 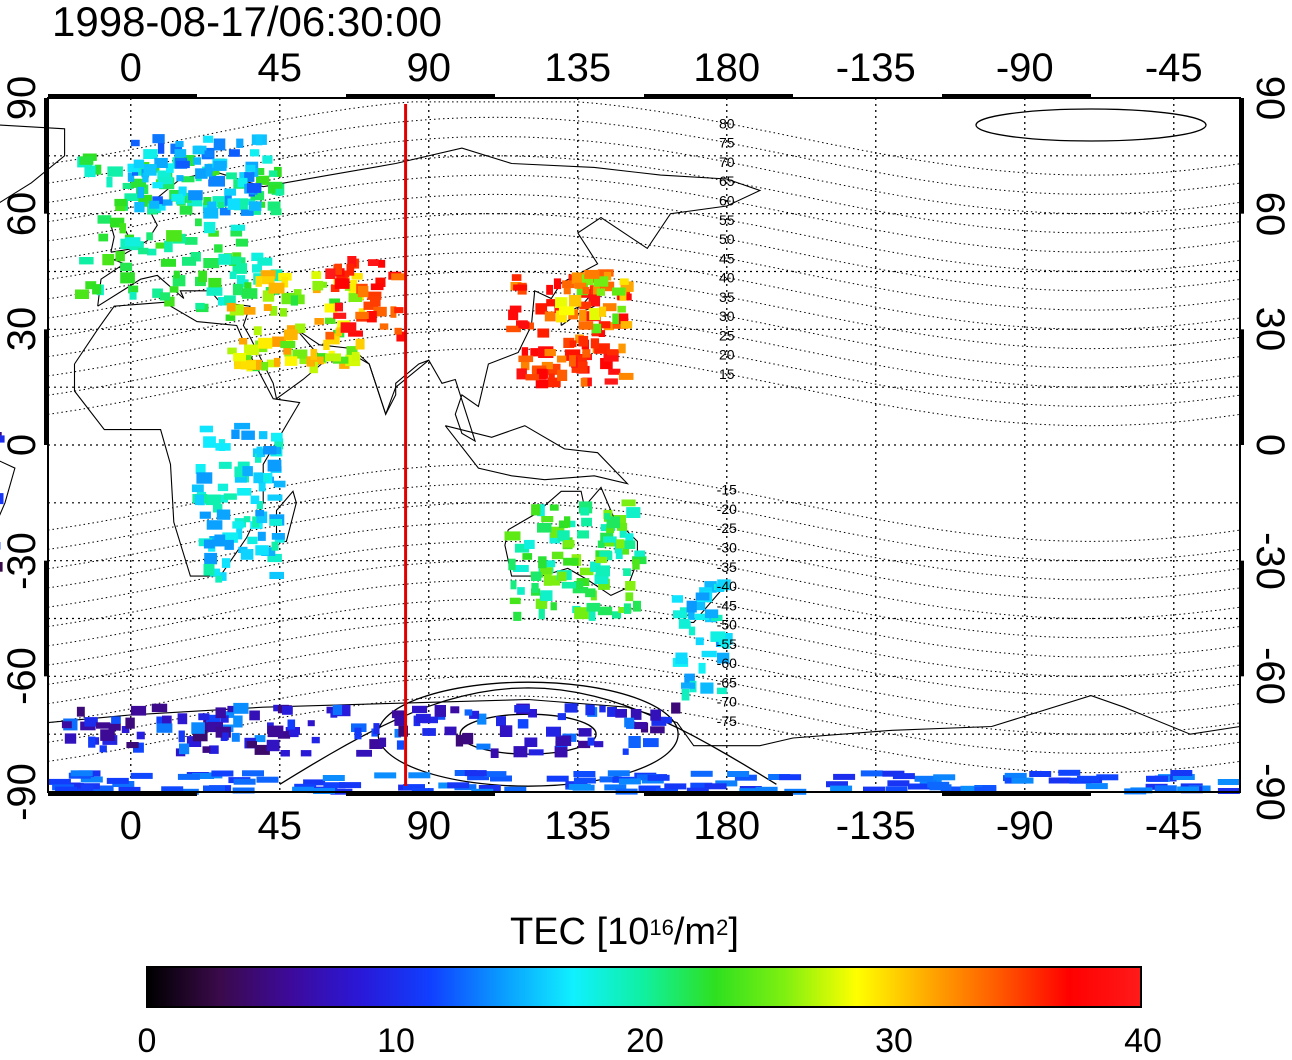 I want to click on contour-label: -70, so click(x=727, y=702).